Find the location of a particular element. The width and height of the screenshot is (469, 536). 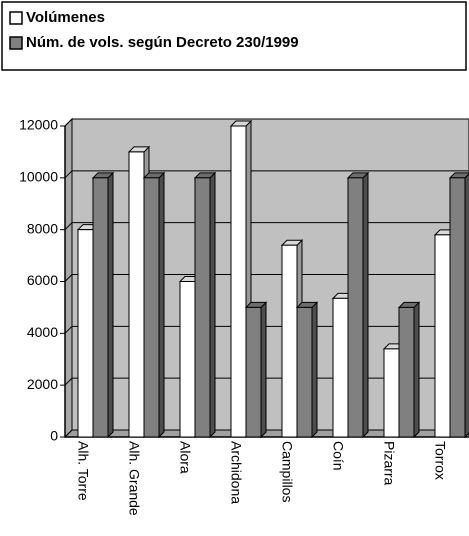

y-tick-label: 0 is located at coordinates (54, 436).